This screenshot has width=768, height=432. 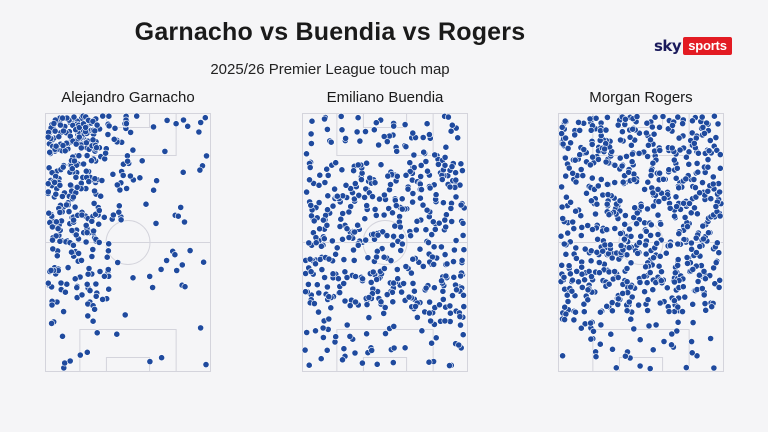 What do you see at coordinates (641, 97) in the screenshot?
I see `player-name-rogers: Morgan Rogers` at bounding box center [641, 97].